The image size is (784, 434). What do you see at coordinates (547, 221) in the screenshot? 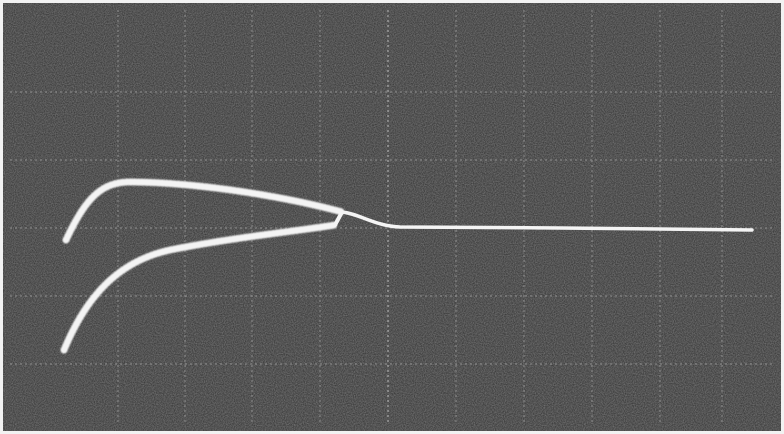
I see `settled-trace` at bounding box center [547, 221].